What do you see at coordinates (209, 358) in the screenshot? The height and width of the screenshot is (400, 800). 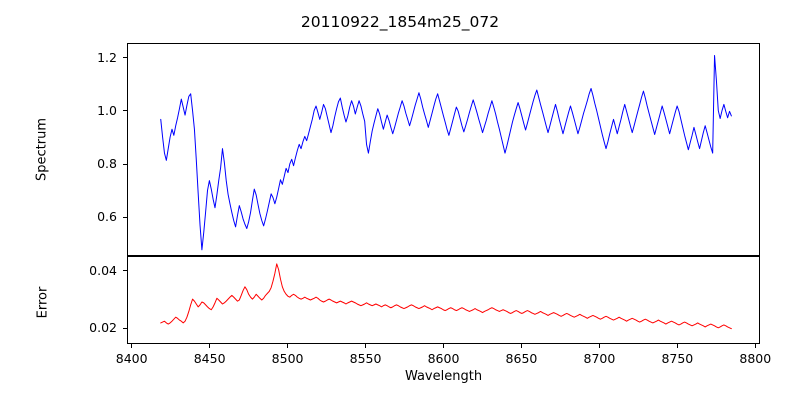 I see `x-tick-label: 8450` at bounding box center [209, 358].